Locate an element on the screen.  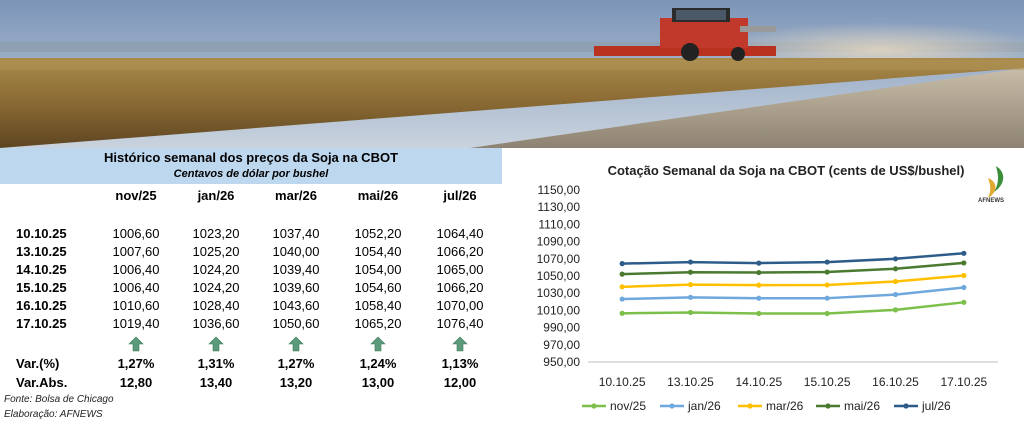
table-cell: 1039,60 is located at coordinates (296, 287).